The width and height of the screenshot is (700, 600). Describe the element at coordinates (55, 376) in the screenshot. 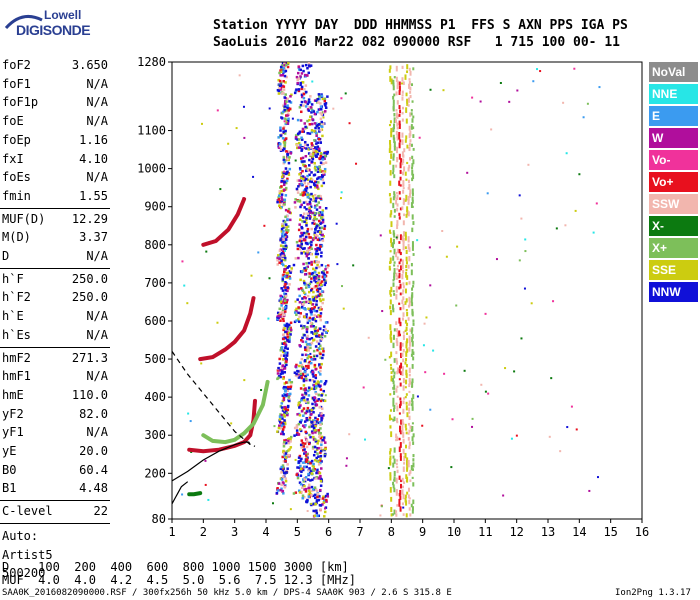

I see `param-row: hmF1 N/A` at that location.